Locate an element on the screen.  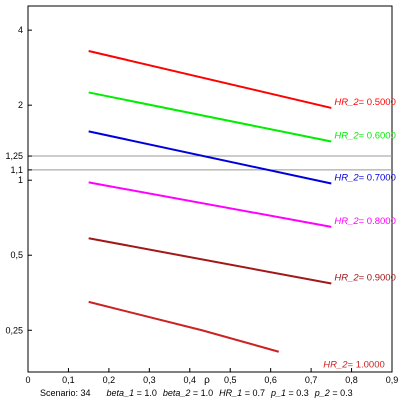
y-tick-label-0: 4 is located at coordinates (20, 30).